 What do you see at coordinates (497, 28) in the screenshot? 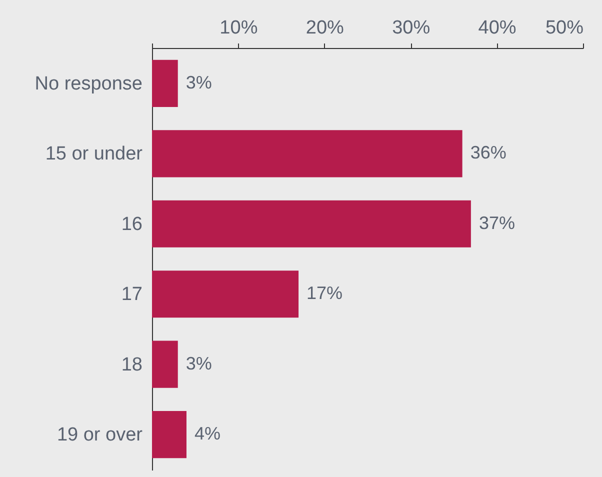
I see `x-tick-label: 40%` at bounding box center [497, 28].